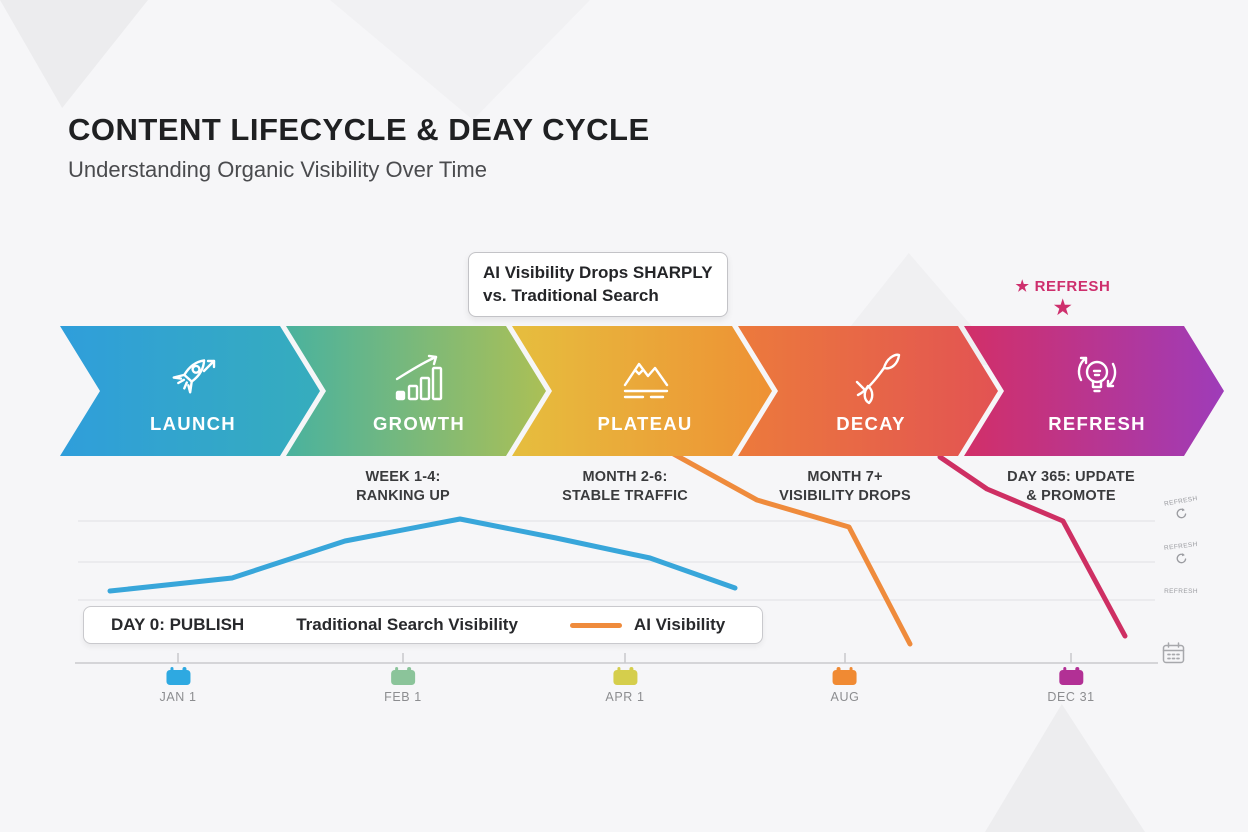  What do you see at coordinates (1072, 286) in the screenshot?
I see `refresh-annotation-label: REFRESH` at bounding box center [1072, 286].